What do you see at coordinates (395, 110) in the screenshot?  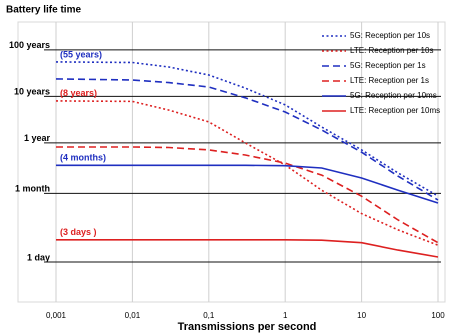 I see `legend-label: LTE: Reception per 10ms` at bounding box center [395, 110].